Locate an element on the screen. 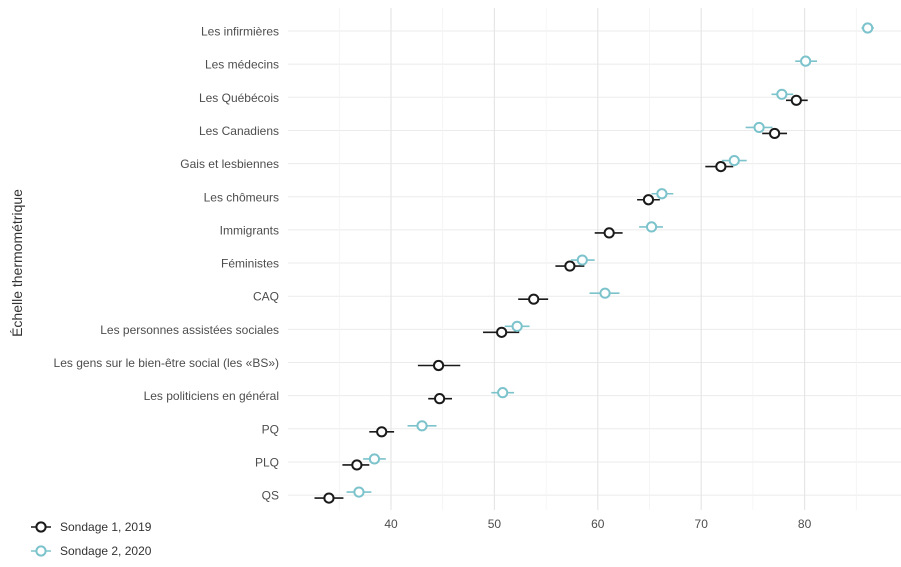  category-label: PLQ is located at coordinates (267, 462).